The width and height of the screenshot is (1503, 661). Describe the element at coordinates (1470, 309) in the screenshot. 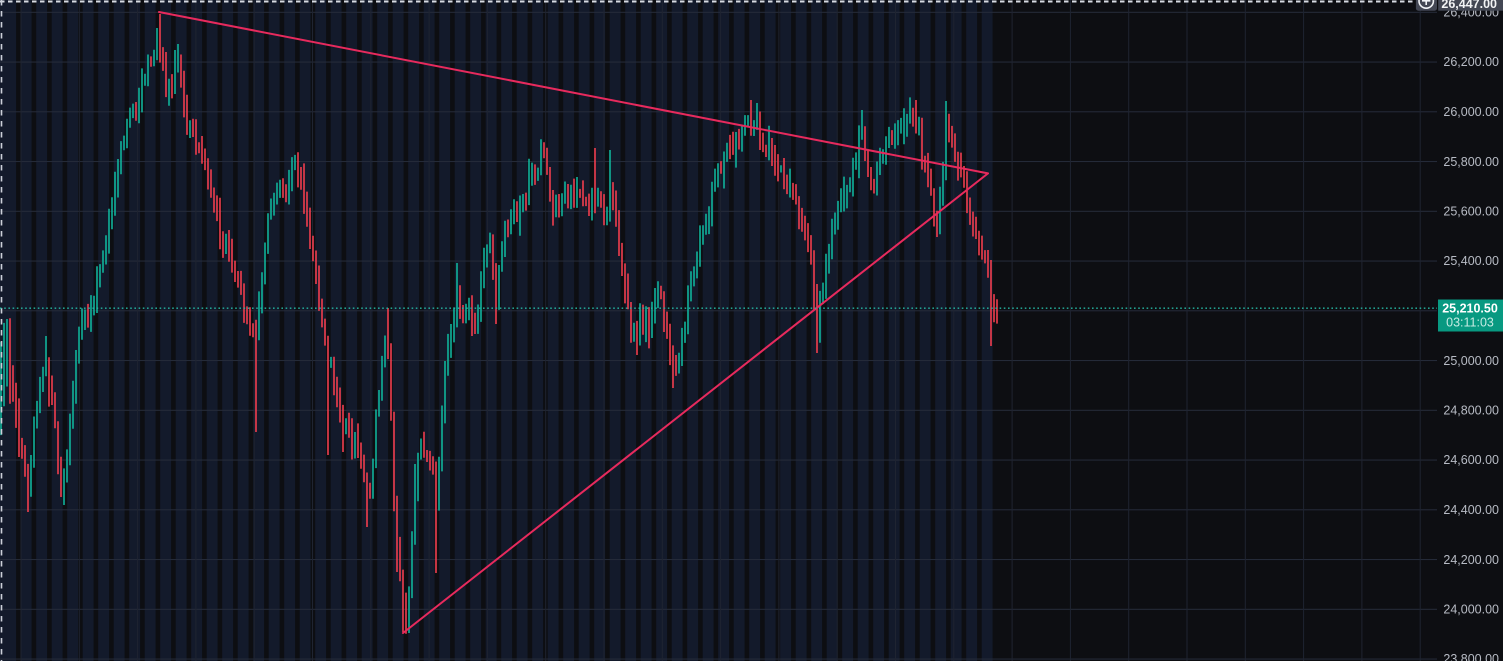

I see `svg-text: 25,210.50` at that location.